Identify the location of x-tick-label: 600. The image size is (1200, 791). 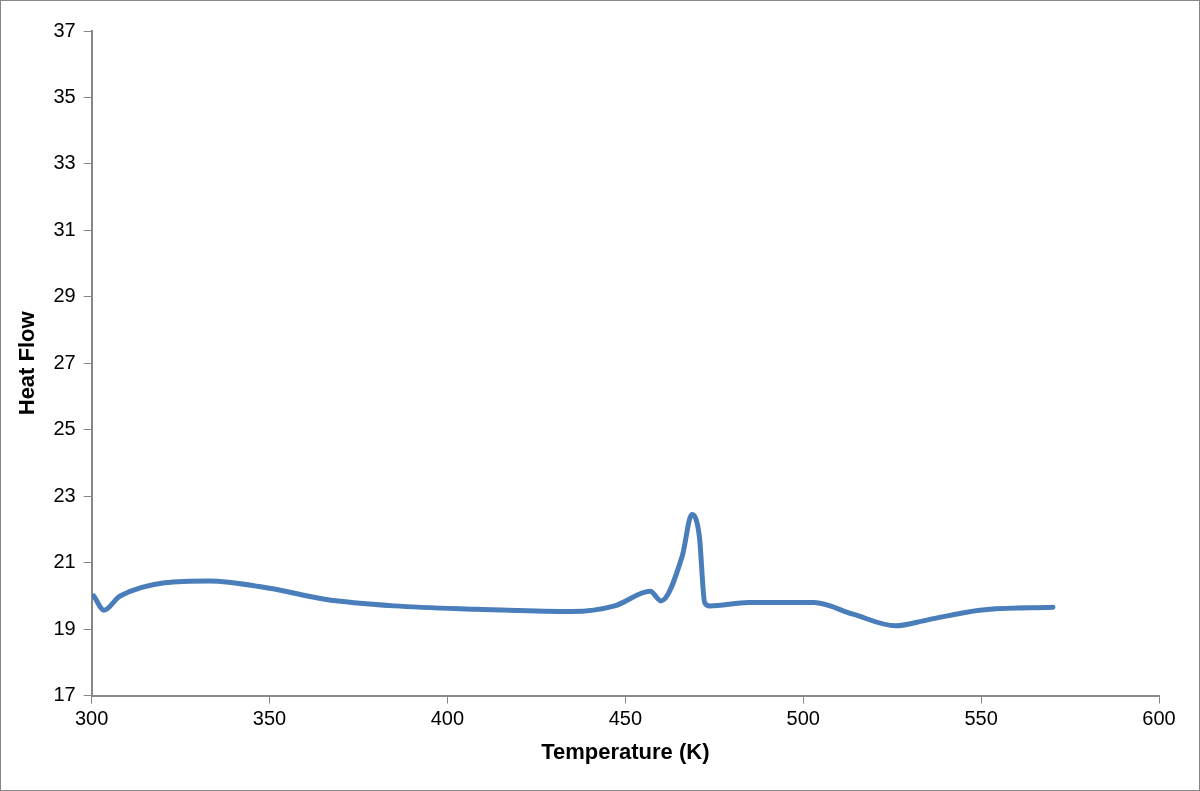
(1159, 718).